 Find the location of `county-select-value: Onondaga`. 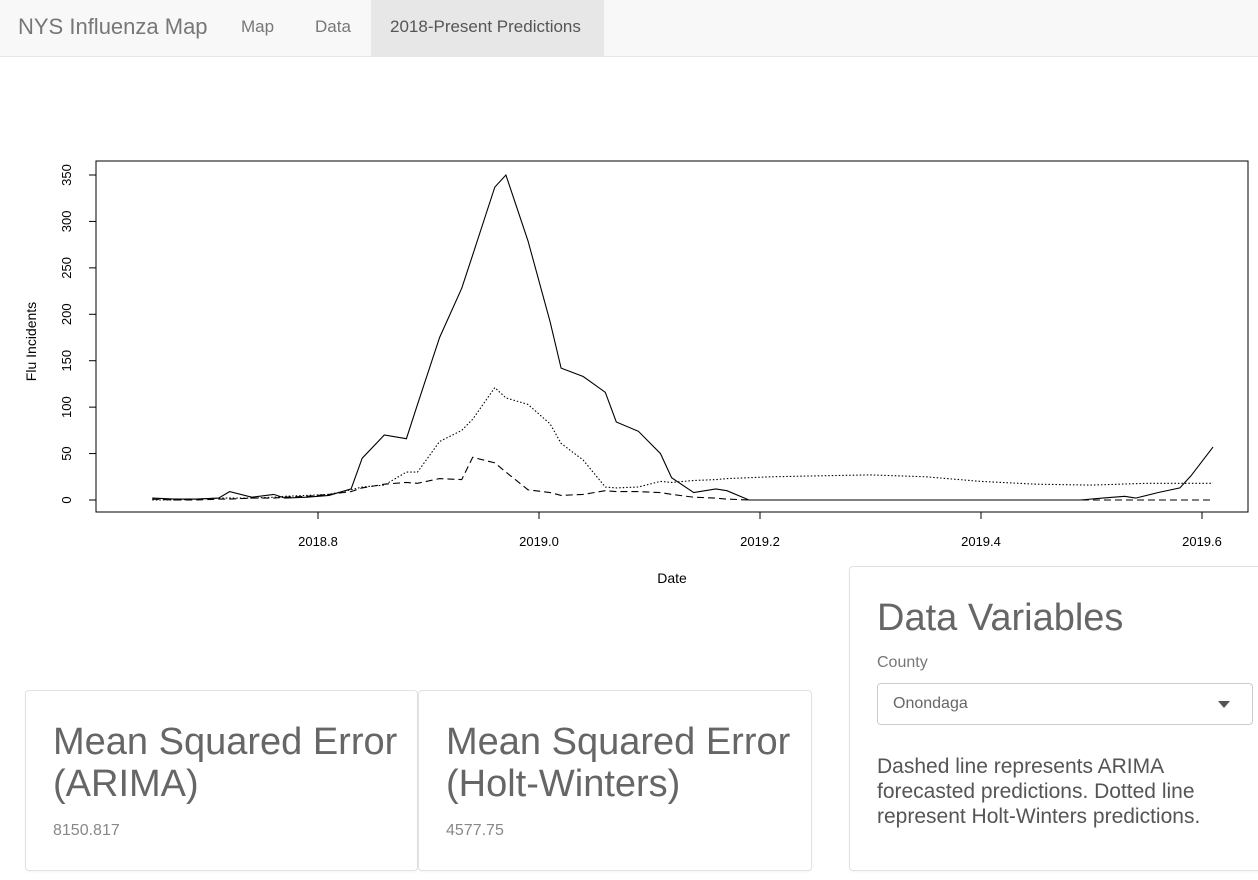

county-select-value: Onondaga is located at coordinates (930, 703).